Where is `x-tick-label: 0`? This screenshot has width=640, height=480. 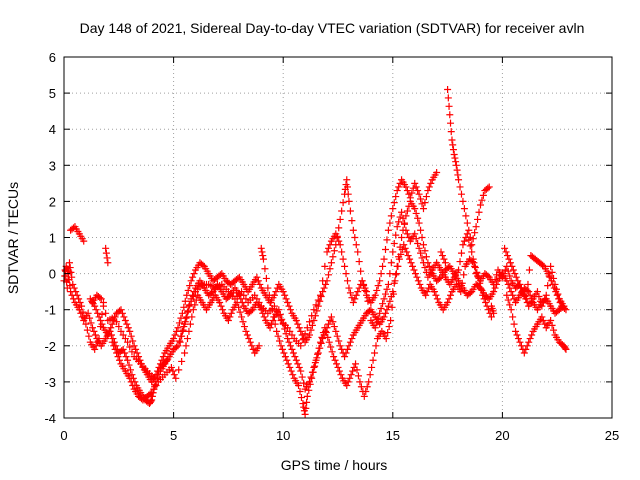 x-tick-label: 0 is located at coordinates (63, 435).